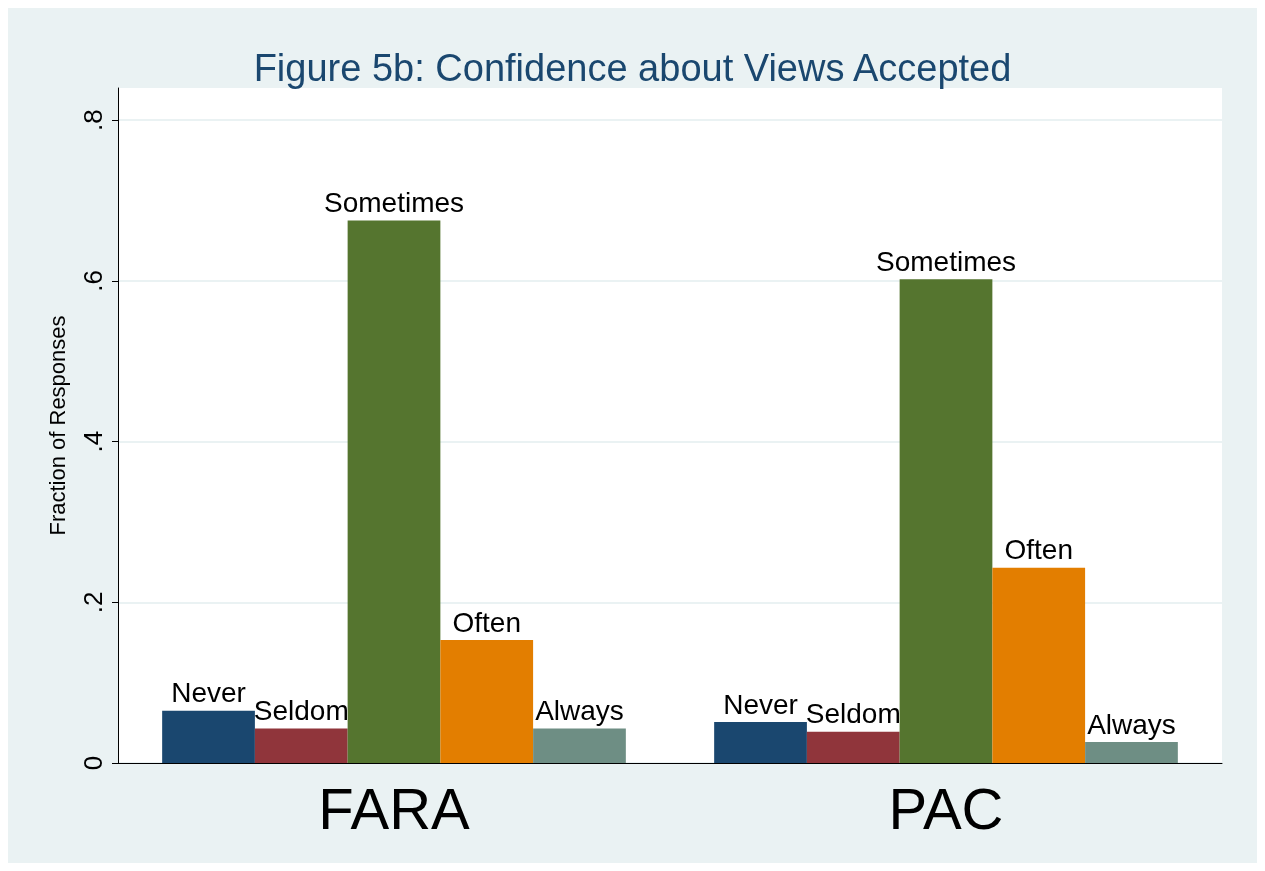  Describe the element at coordinates (57, 425) in the screenshot. I see `y-axis-title: Fraction of Responses` at that location.